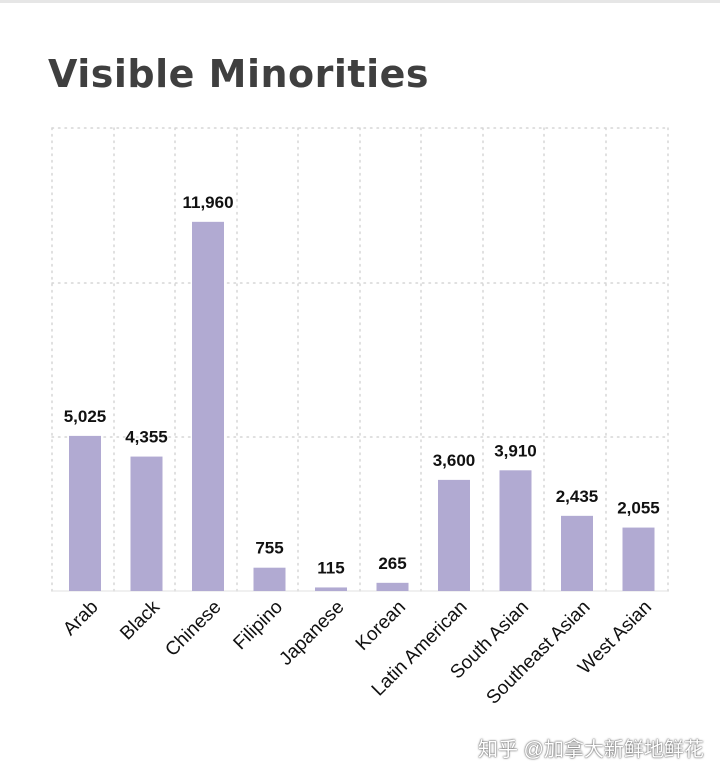  Describe the element at coordinates (591, 750) in the screenshot. I see `watermark: 知乎 @加拿大新鲜地鲜花` at that location.